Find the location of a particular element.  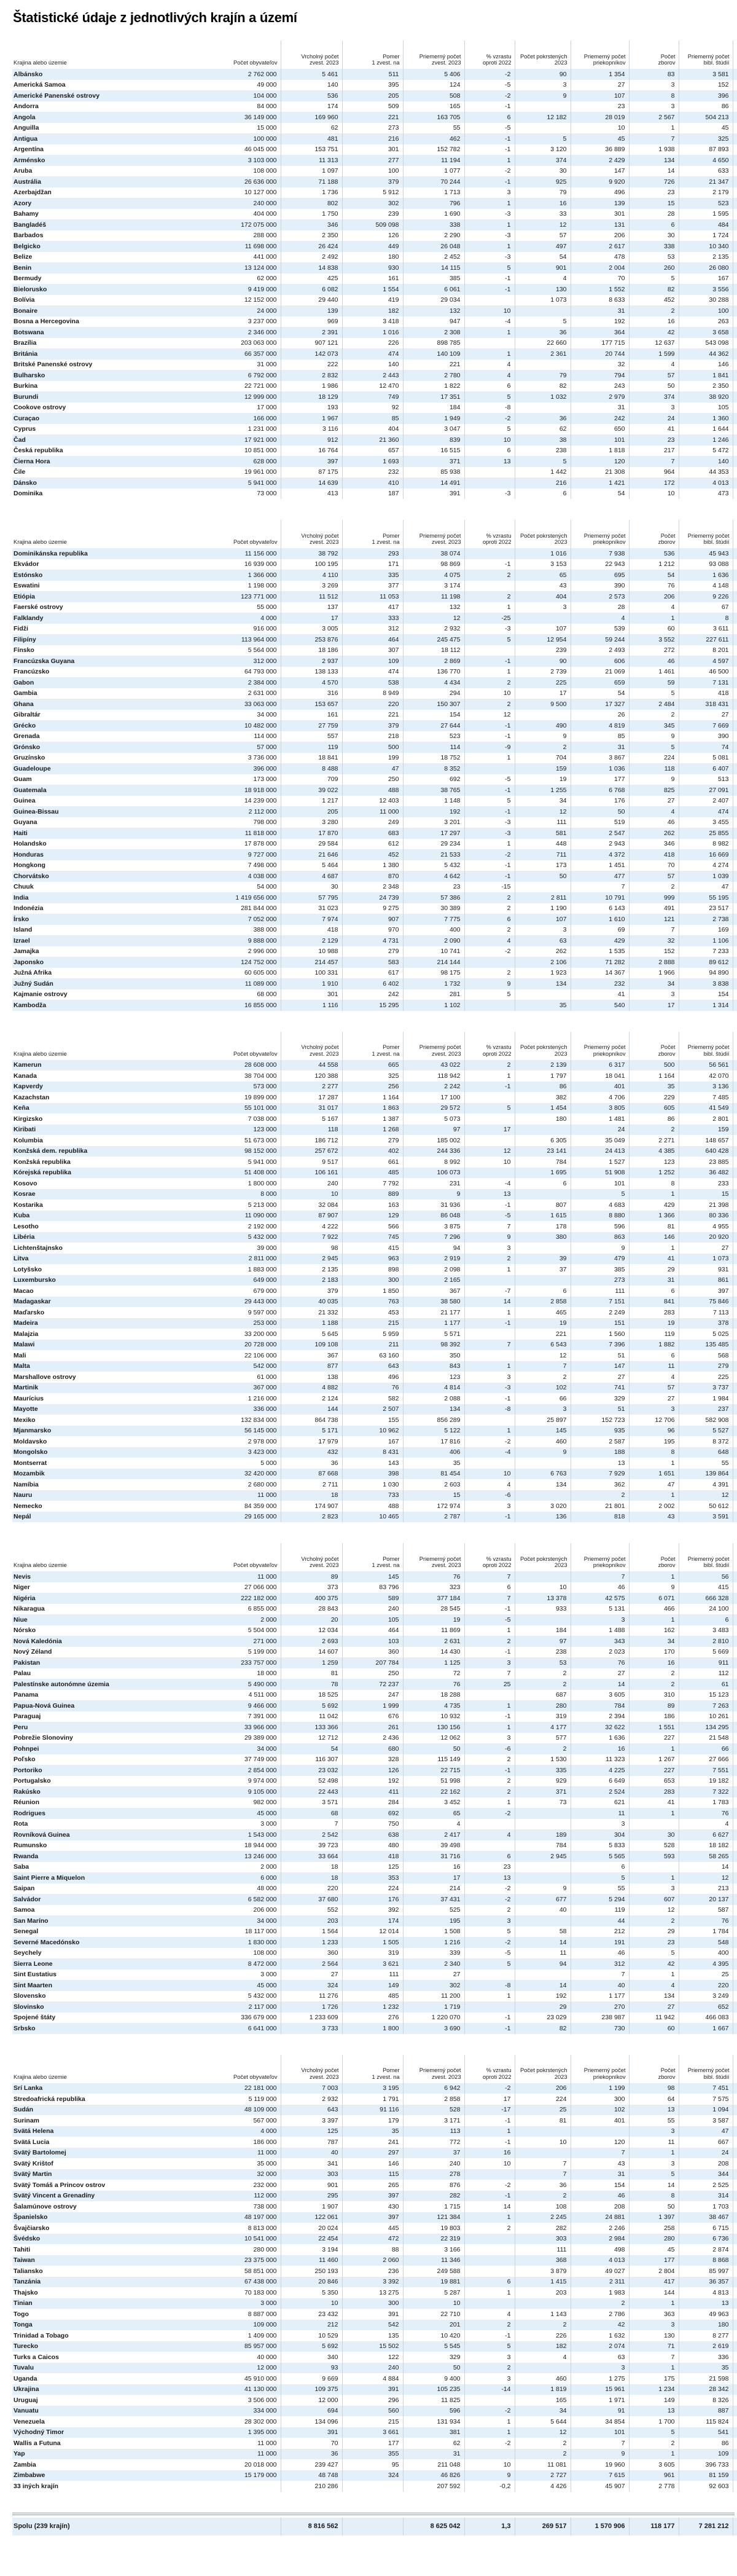

value-cell: -6 is located at coordinates (489, 1495).